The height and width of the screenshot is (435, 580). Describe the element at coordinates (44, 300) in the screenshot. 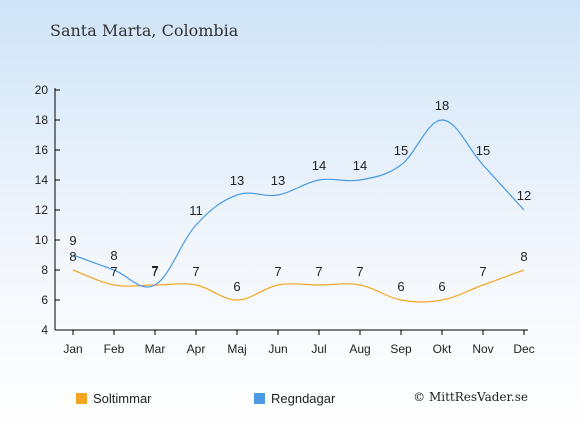

I see `y-tick-label: 6` at that location.